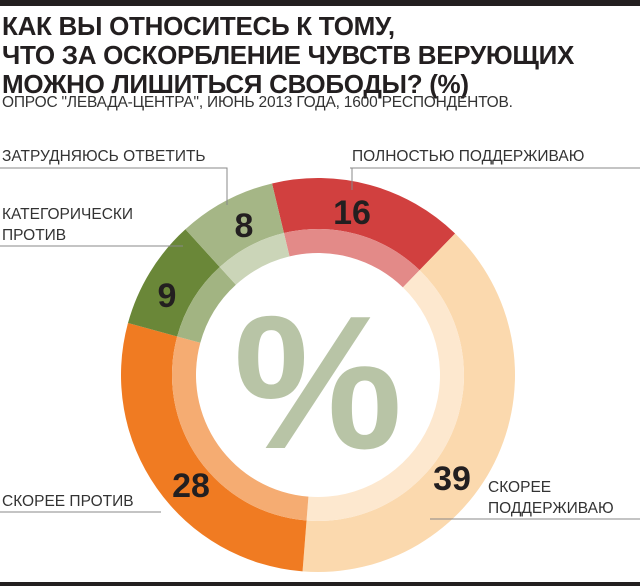  Describe the element at coordinates (320, 584) in the screenshot. I see `bottom-rule` at that location.